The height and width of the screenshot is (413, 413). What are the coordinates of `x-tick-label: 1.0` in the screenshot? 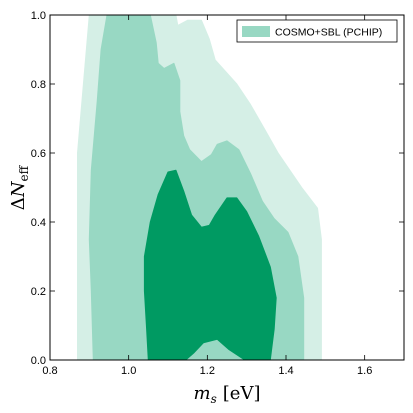 It's located at (128, 371).